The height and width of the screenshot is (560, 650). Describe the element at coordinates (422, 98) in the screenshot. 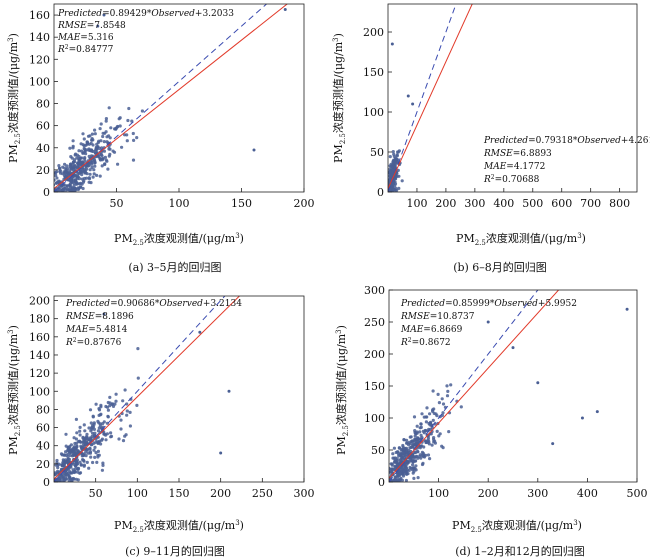

I see `identity-line` at that location.